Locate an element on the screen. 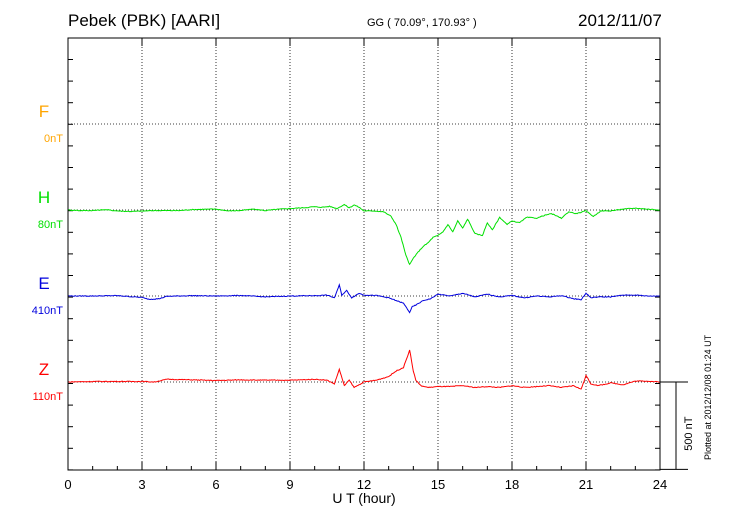  scale-bar: 500 nT is located at coordinates (677, 425).